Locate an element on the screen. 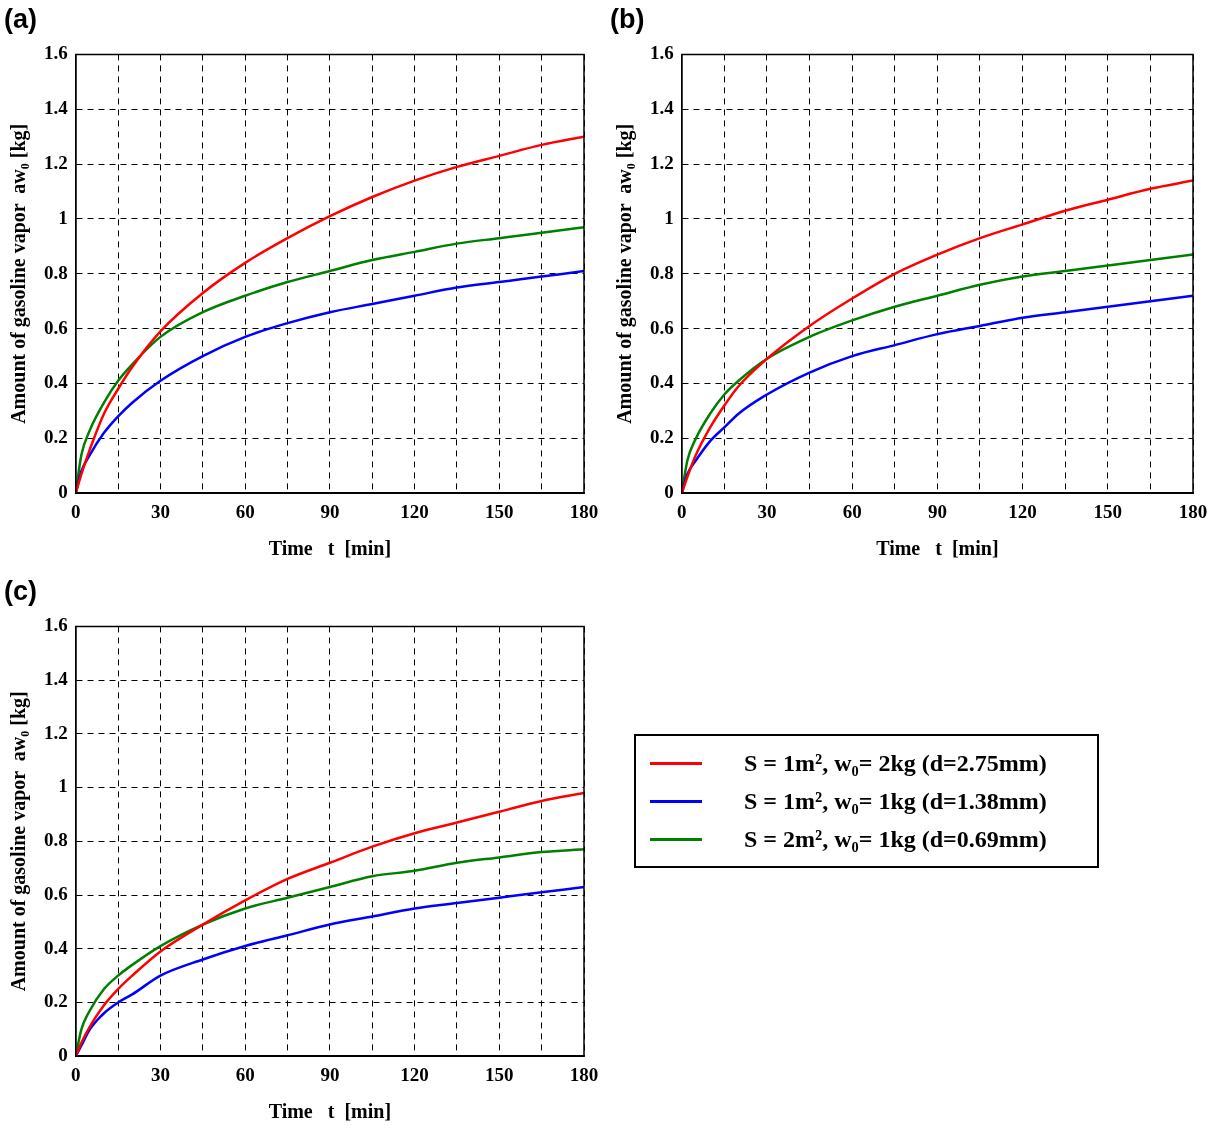  legend-label: S = 2m², w₀= 1kg (d=0.69mm) is located at coordinates (895, 839).